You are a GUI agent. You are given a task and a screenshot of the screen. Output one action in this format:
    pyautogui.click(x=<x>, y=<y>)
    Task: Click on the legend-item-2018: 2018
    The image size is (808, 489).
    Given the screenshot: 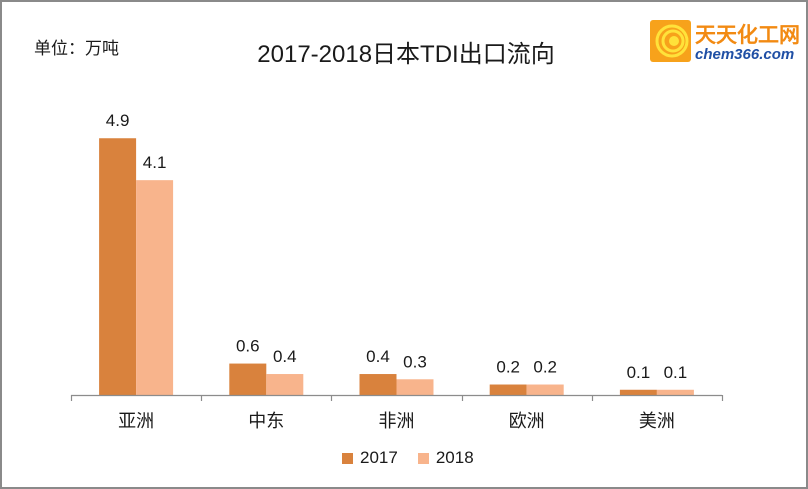 What is the action you would take?
    pyautogui.click(x=445, y=458)
    